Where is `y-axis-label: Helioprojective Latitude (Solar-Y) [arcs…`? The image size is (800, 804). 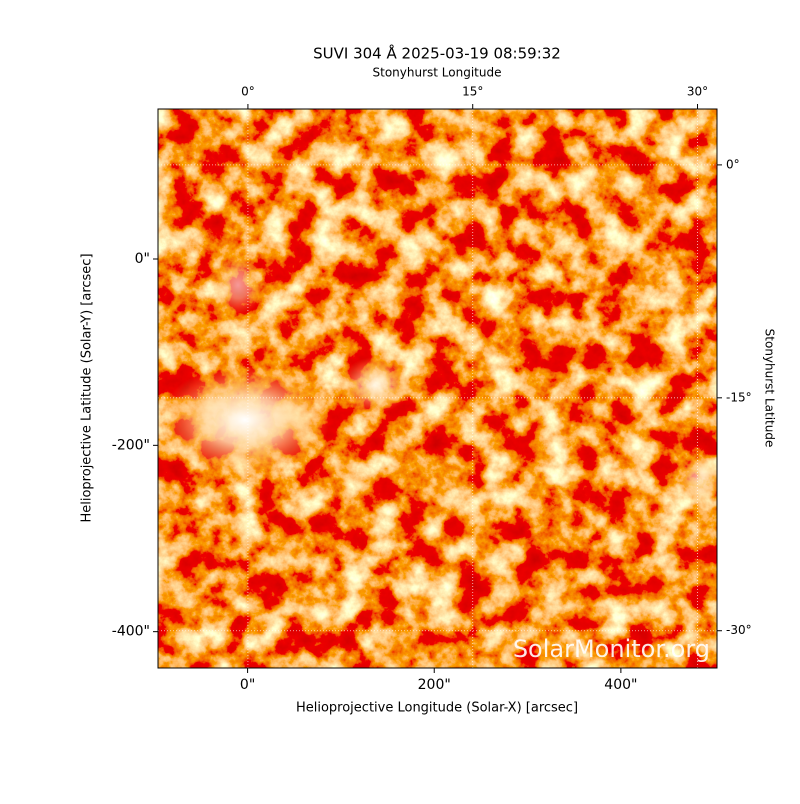 y-axis-label: Helioprojective Latitude (Solar-Y) [arcs… is located at coordinates (87, 387).